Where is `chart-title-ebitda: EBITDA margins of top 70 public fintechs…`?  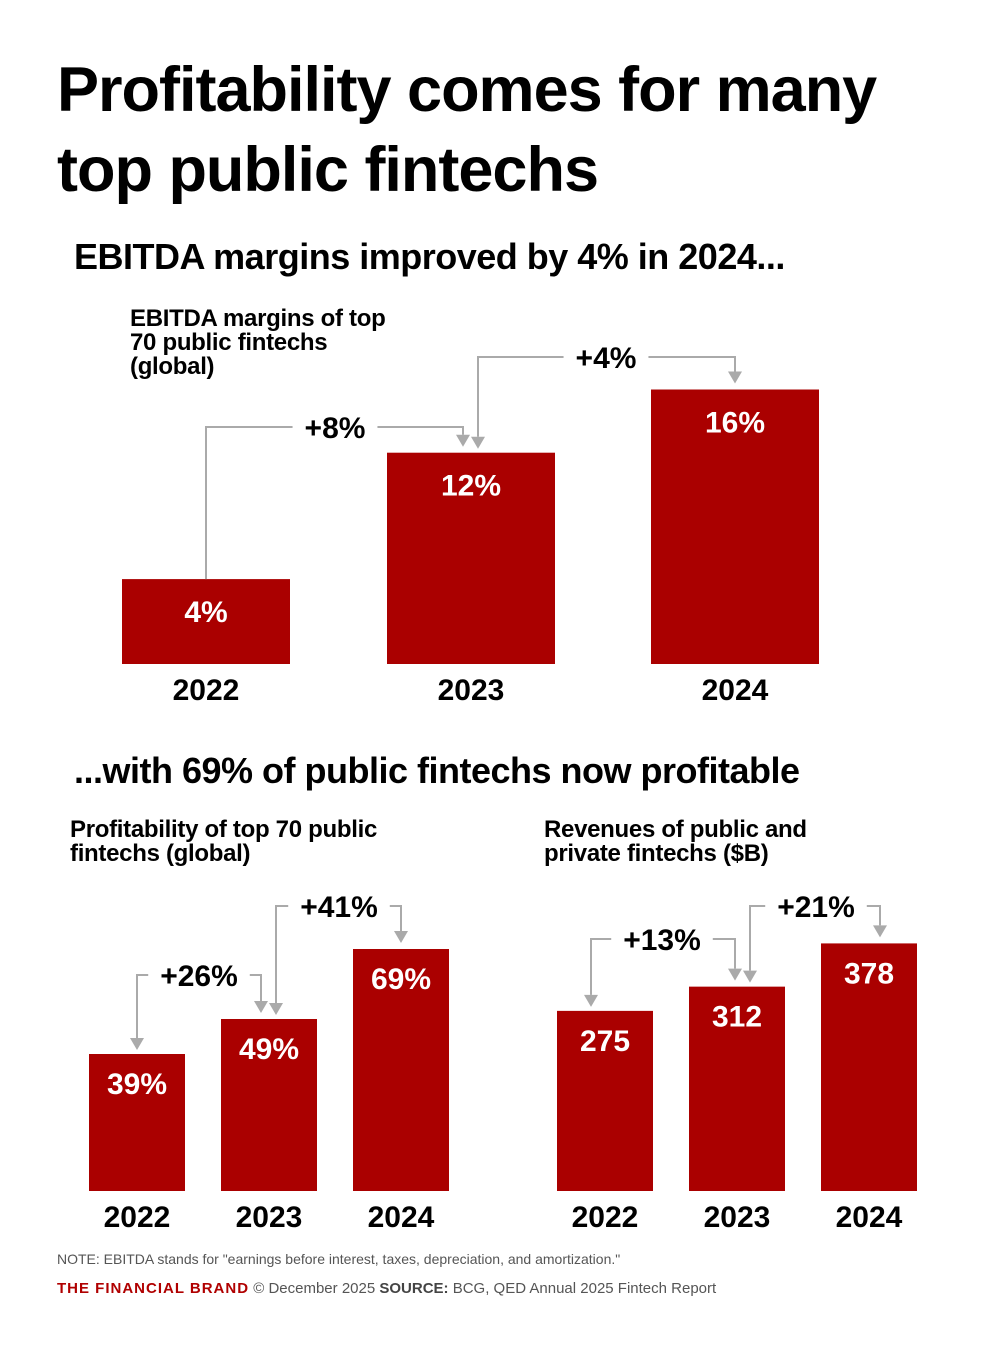
chart-title-ebitda: EBITDA margins of top 70 public fintechs… is located at coordinates (258, 342).